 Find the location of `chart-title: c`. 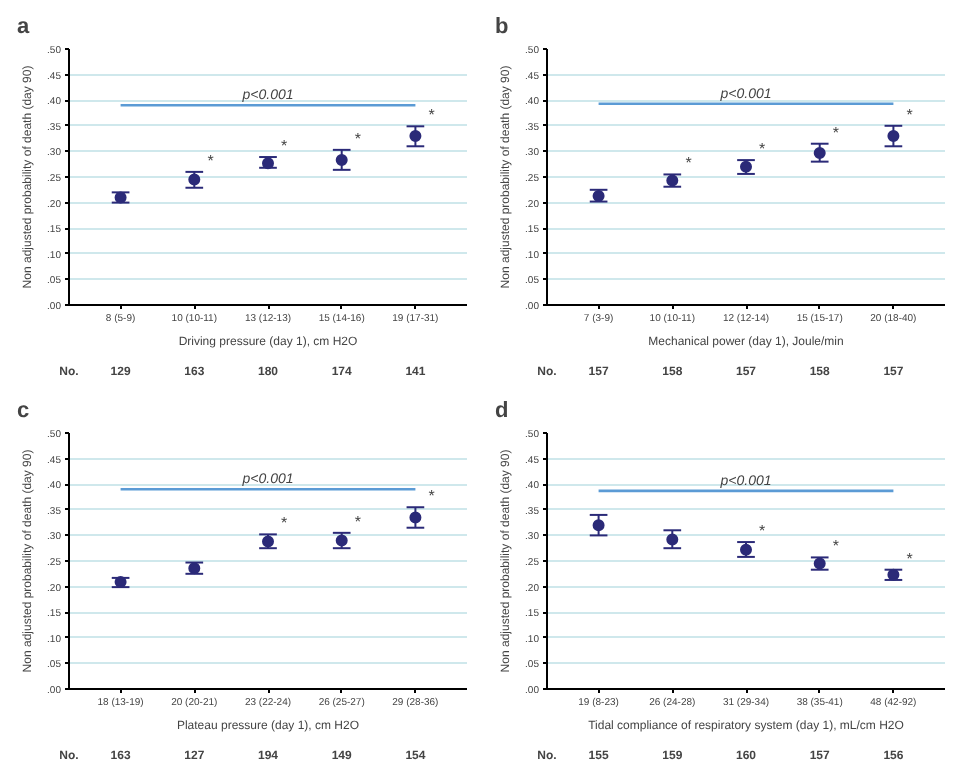

chart-title: c is located at coordinates (23, 411).